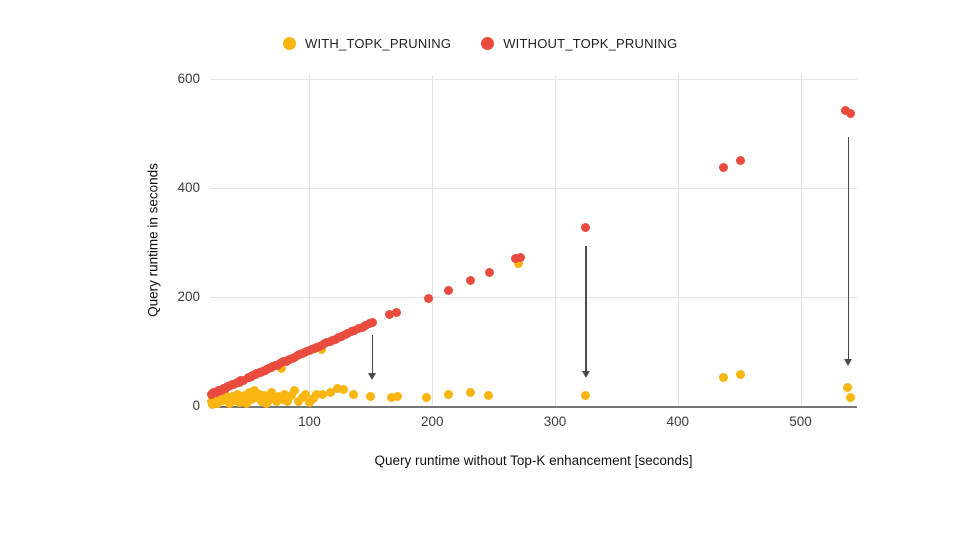 This screenshot has width=960, height=540. I want to click on legend: WITH_TOPK_PRUNING WITHOUT_TOPK_PRUNING, so click(480, 43).